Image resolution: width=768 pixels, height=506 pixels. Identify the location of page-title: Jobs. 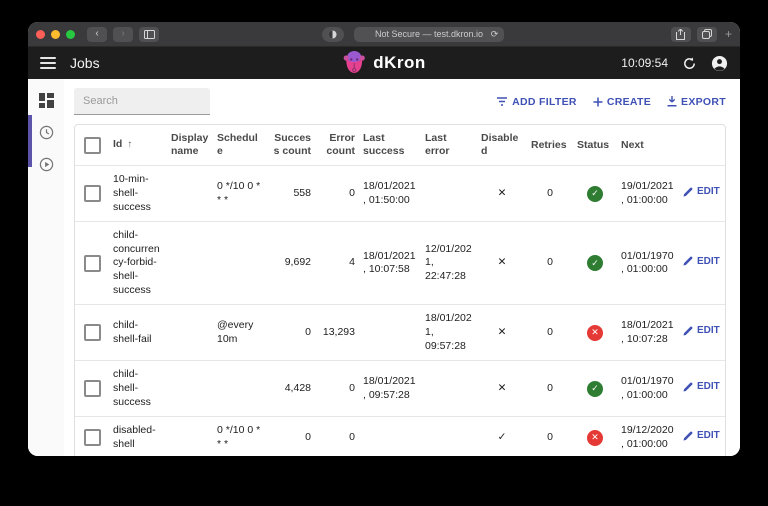
(85, 63).